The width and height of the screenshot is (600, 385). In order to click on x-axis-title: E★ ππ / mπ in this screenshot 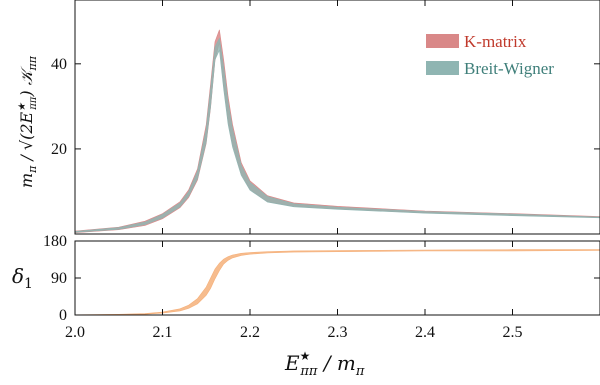, I will do `click(324, 364)`.